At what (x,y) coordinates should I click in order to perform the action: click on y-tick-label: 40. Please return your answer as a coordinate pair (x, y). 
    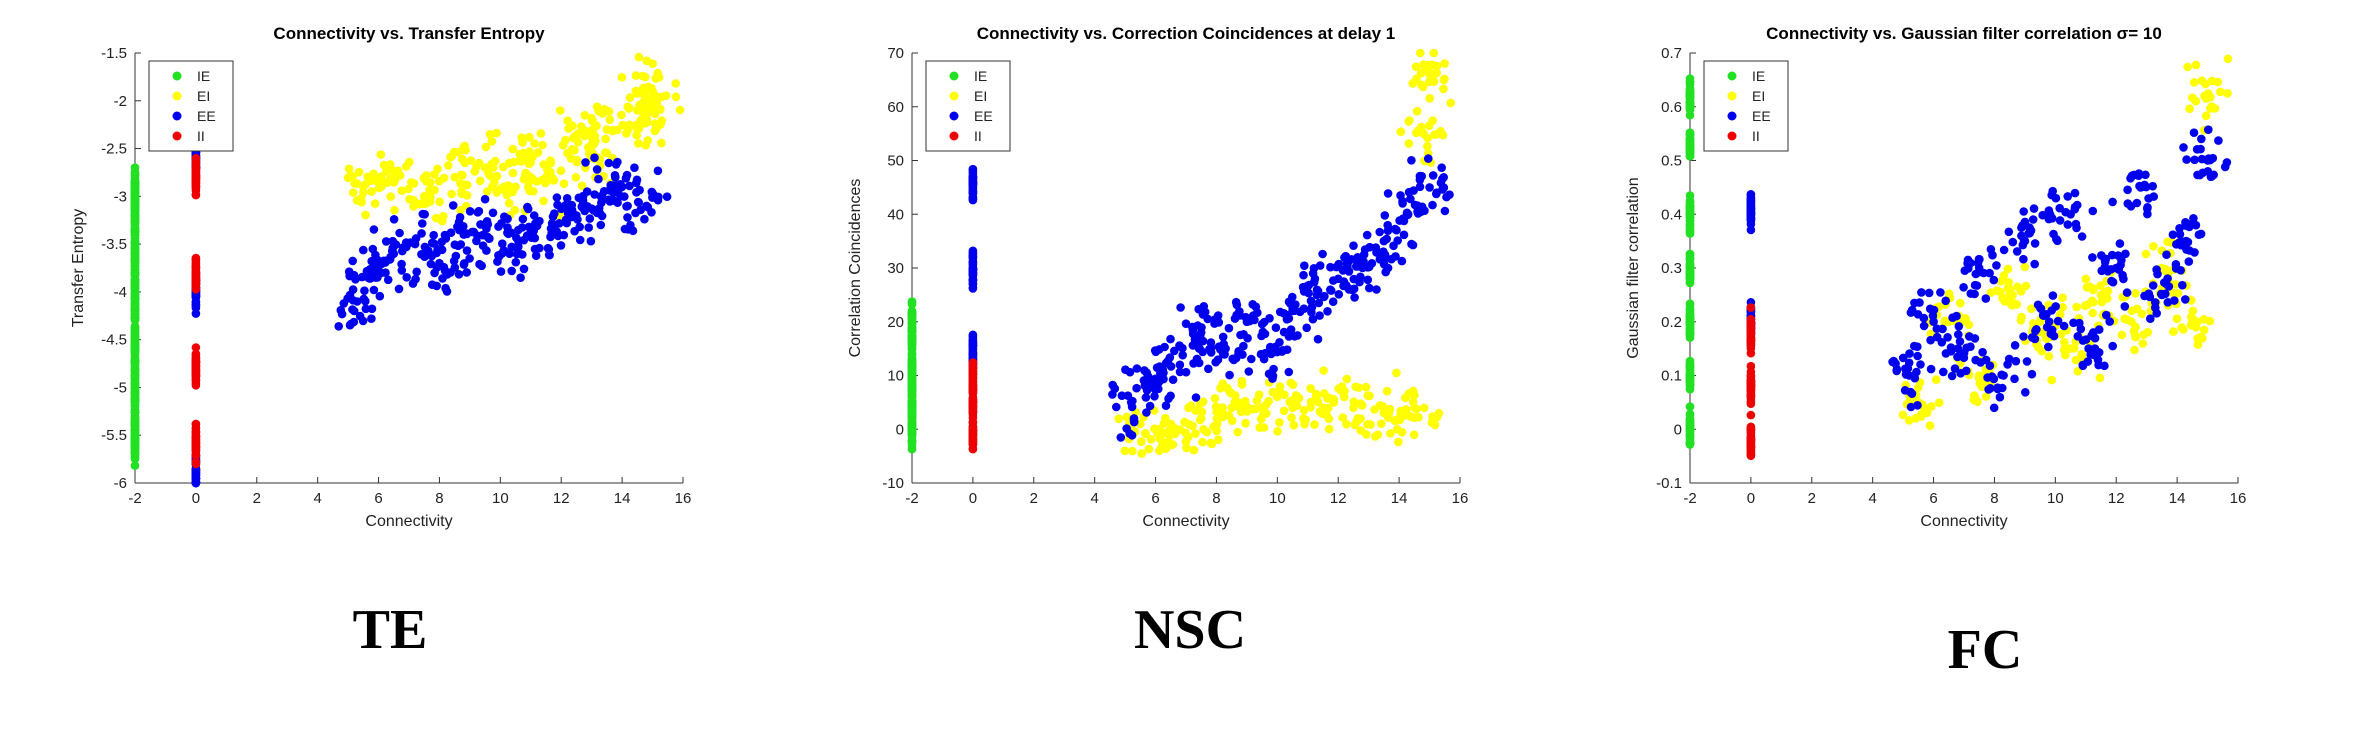
    Looking at the image, I should click on (895, 214).